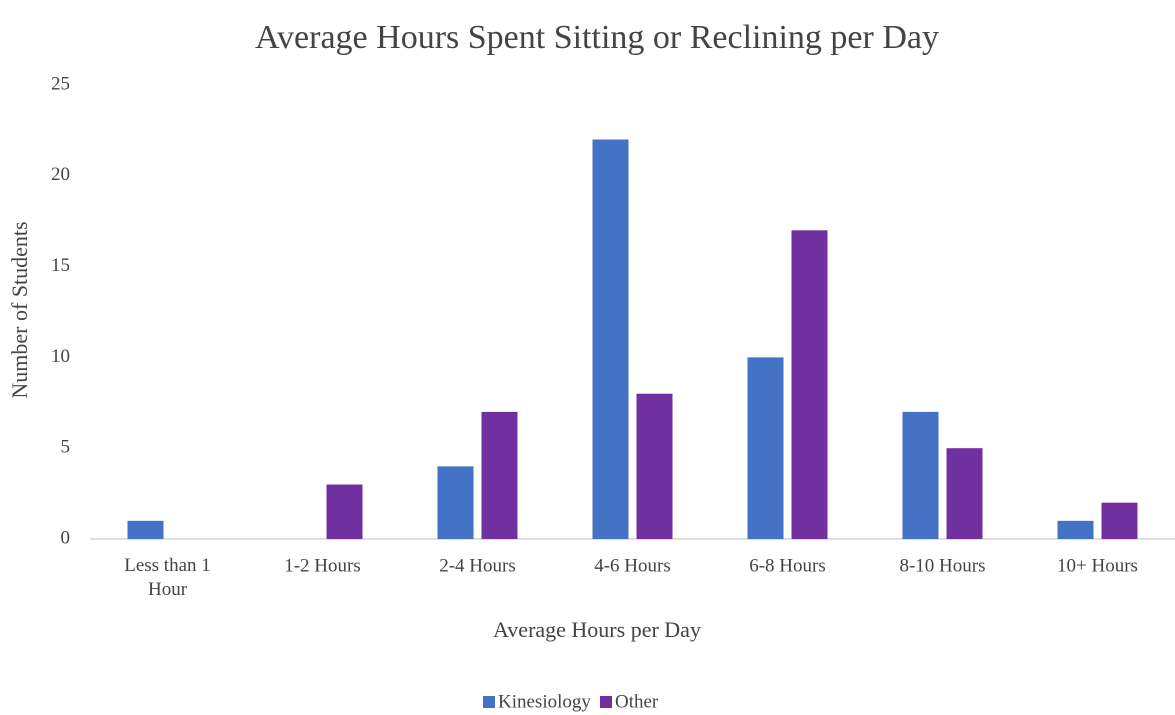  I want to click on y-tick-label: 5, so click(66, 447).